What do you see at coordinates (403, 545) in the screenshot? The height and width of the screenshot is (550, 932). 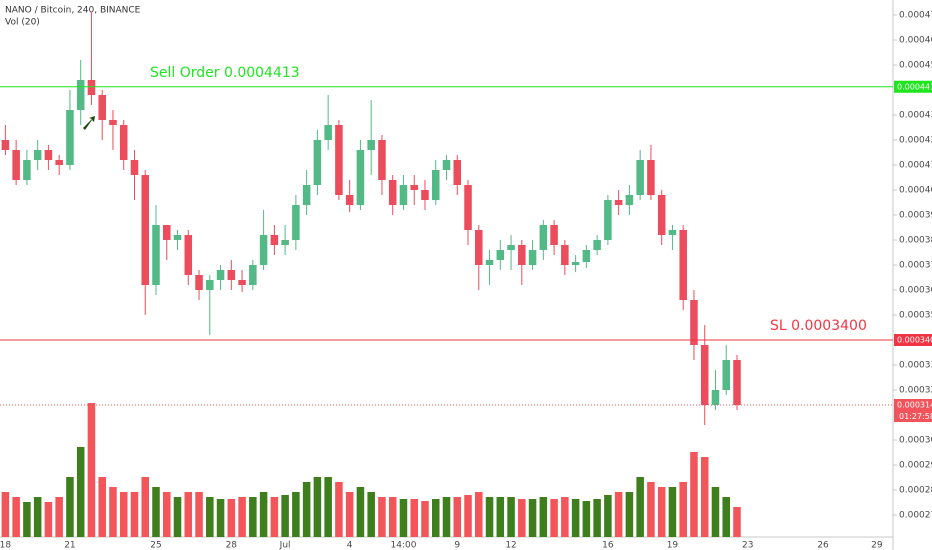 I see `x-tick-label: 14:00` at bounding box center [403, 545].